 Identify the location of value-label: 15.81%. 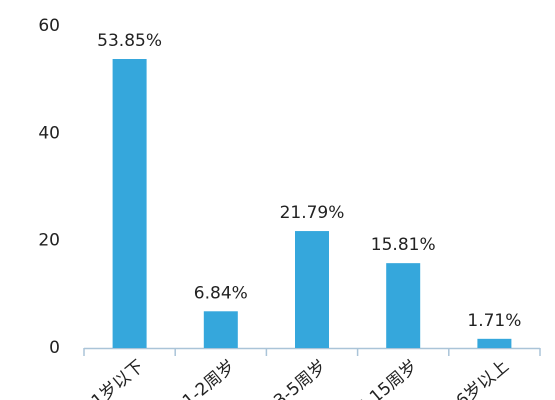
(403, 245).